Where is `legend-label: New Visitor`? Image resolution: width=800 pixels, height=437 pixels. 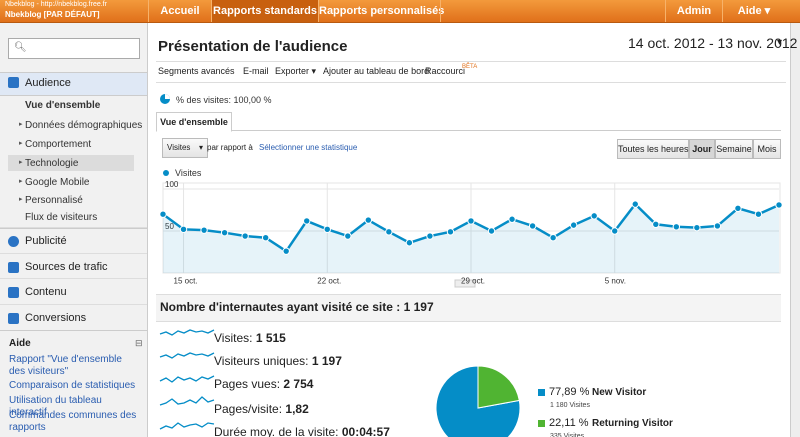 legend-label: New Visitor is located at coordinates (619, 392).